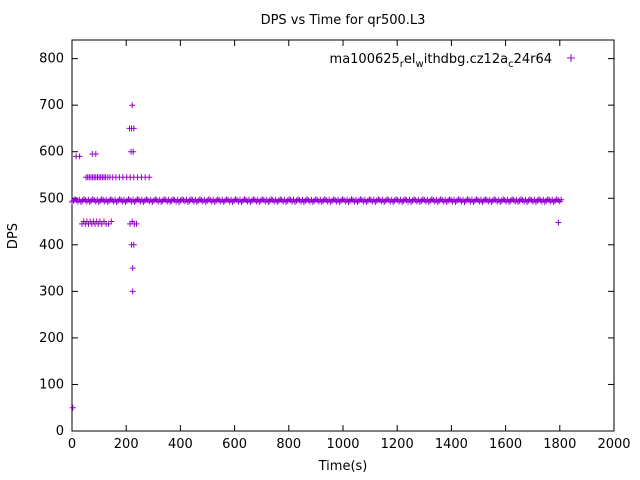 The image size is (640, 480). I want to click on chart-title: DPS vs Time for qr500.L3, so click(343, 20).